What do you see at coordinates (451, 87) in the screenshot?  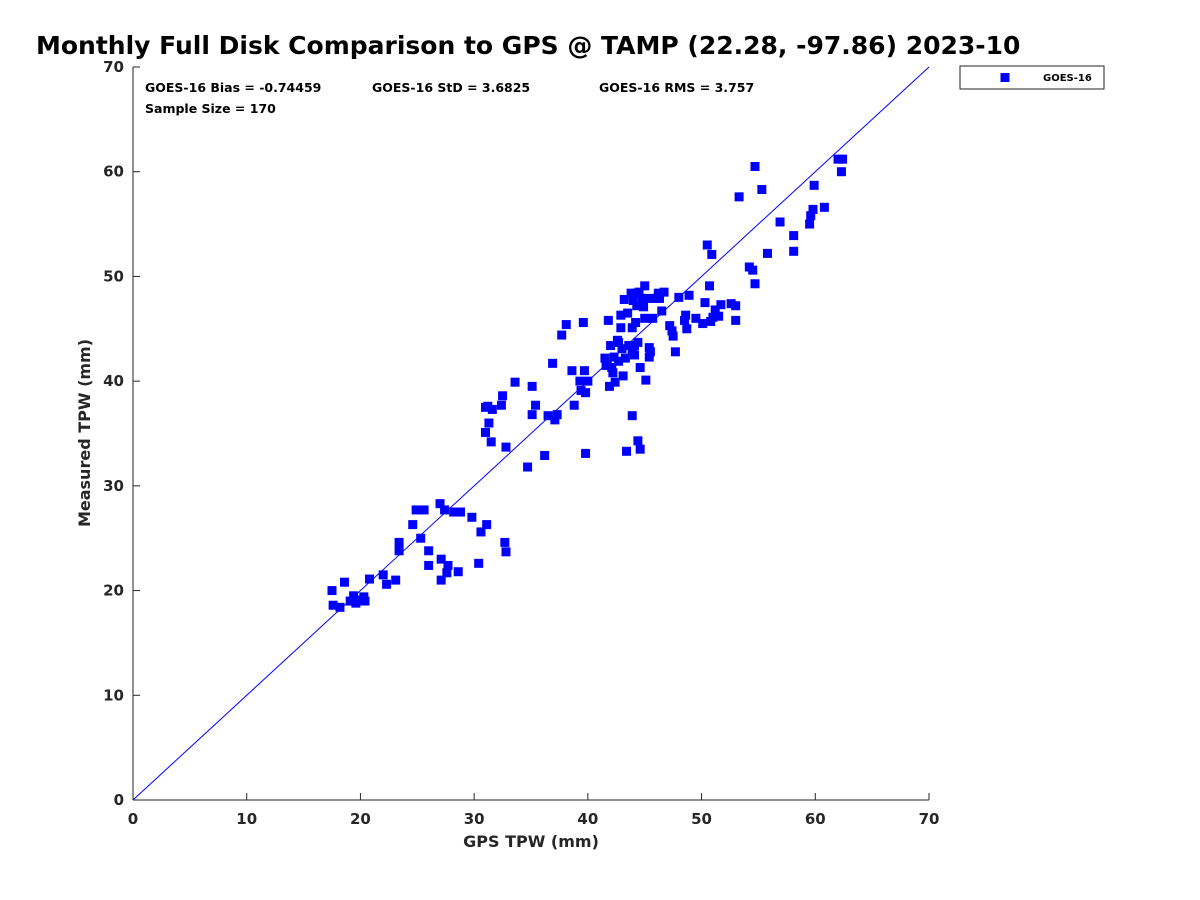 I see `std-stat: GOES-16 StD = 3.6825` at bounding box center [451, 87].